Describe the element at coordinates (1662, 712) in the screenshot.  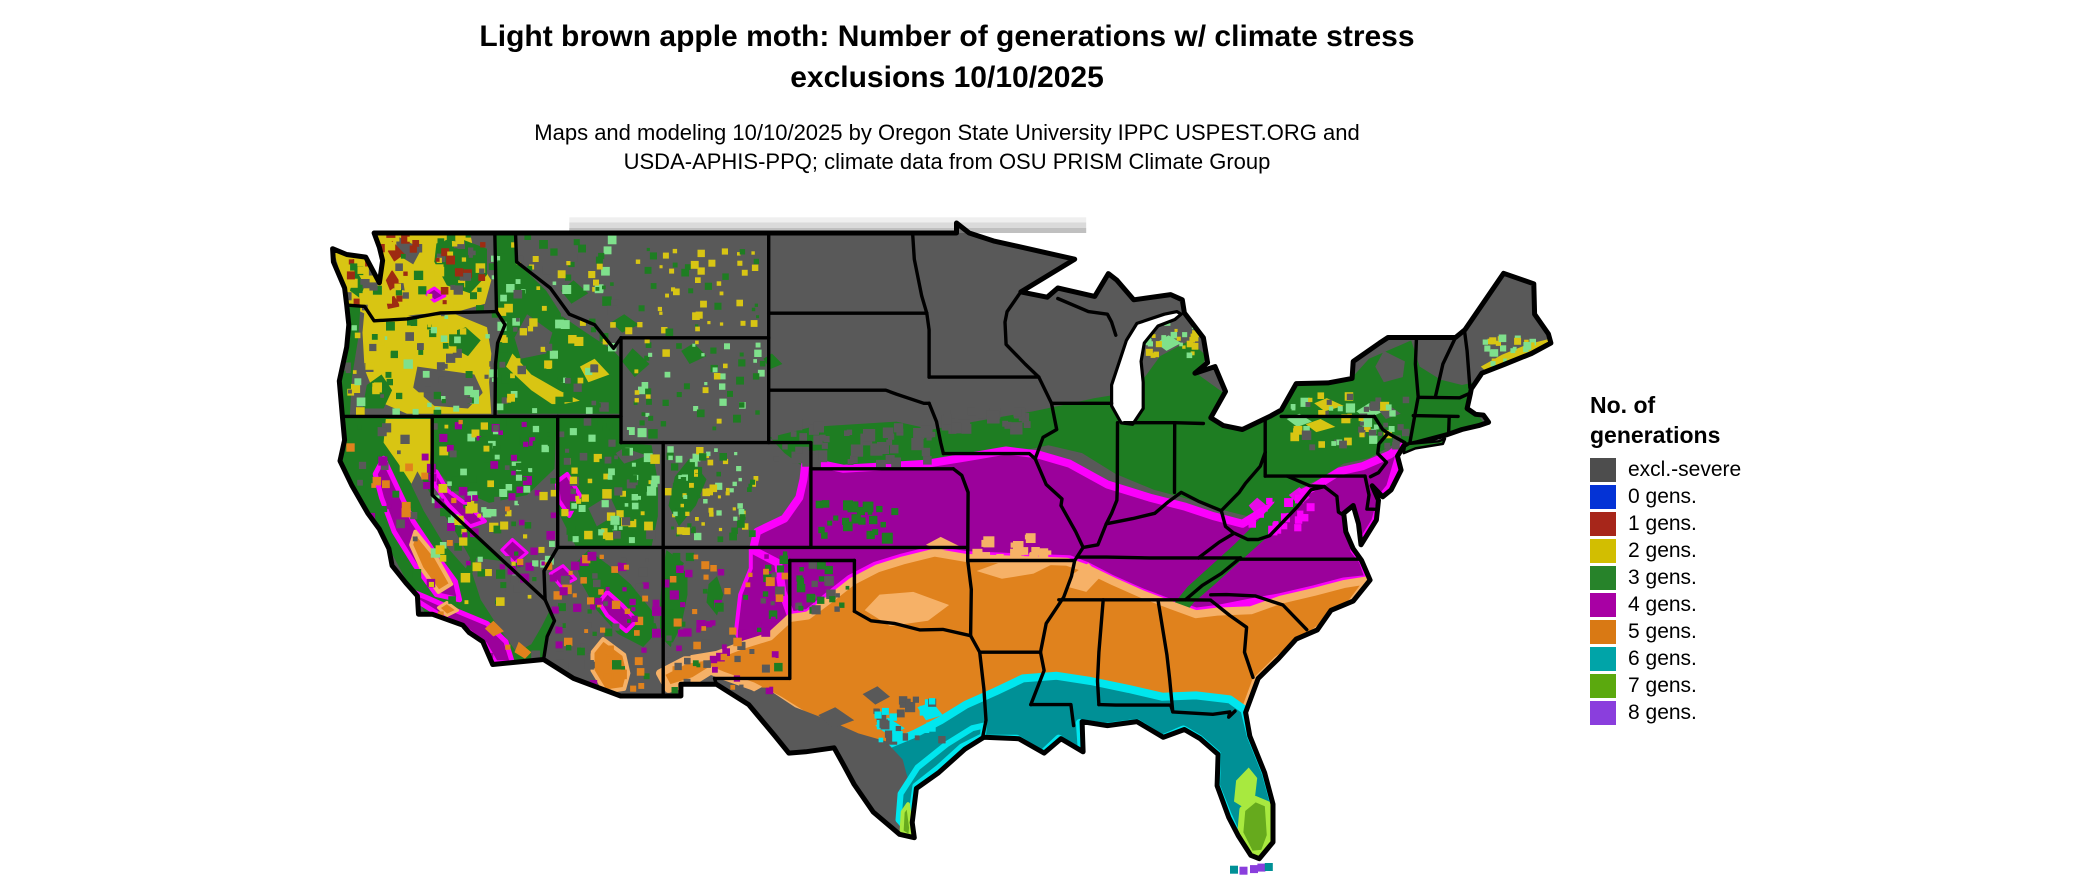
I see `legend-label: 8 gens.` at that location.